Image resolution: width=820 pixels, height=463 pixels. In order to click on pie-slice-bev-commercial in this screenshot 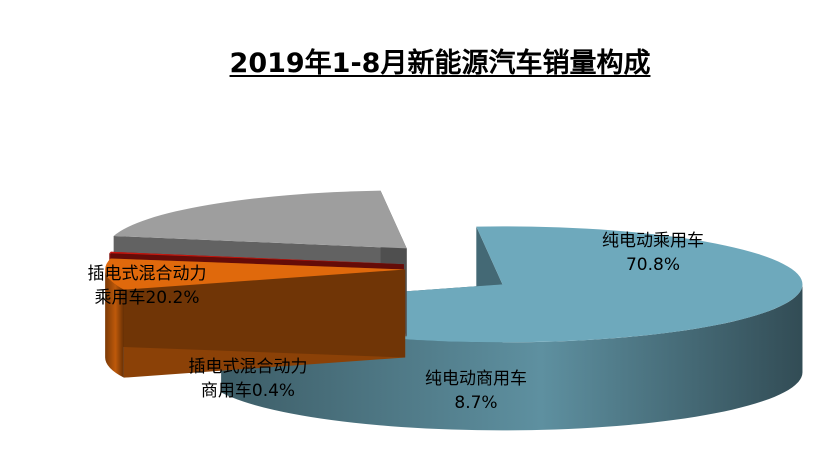, I will do `click(255, 318)`.